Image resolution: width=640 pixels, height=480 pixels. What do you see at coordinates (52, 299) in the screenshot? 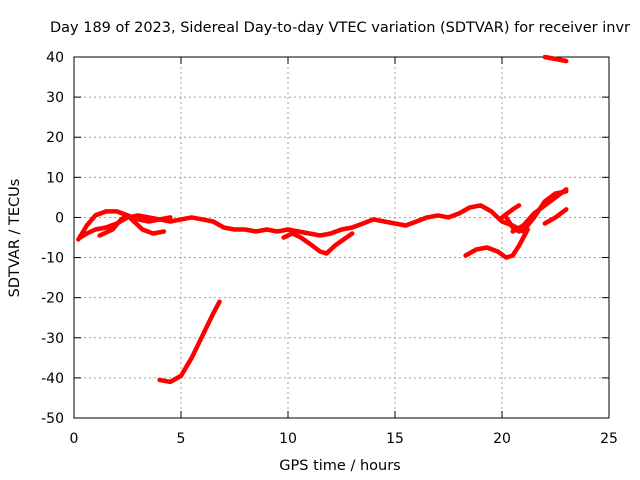
I see `y-tick-label: -20` at bounding box center [52, 299].